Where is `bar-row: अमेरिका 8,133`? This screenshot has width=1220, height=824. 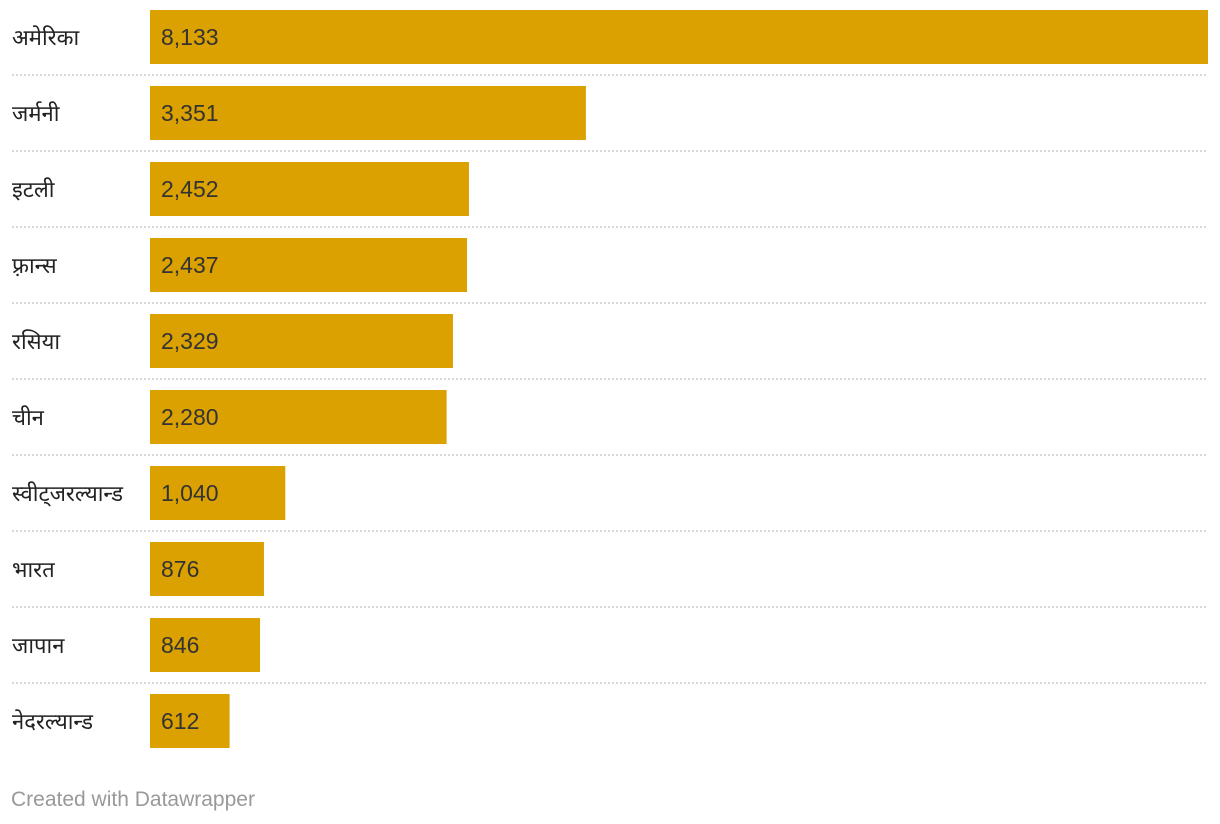 bar-row: अमेरिका 8,133 is located at coordinates (610, 43).